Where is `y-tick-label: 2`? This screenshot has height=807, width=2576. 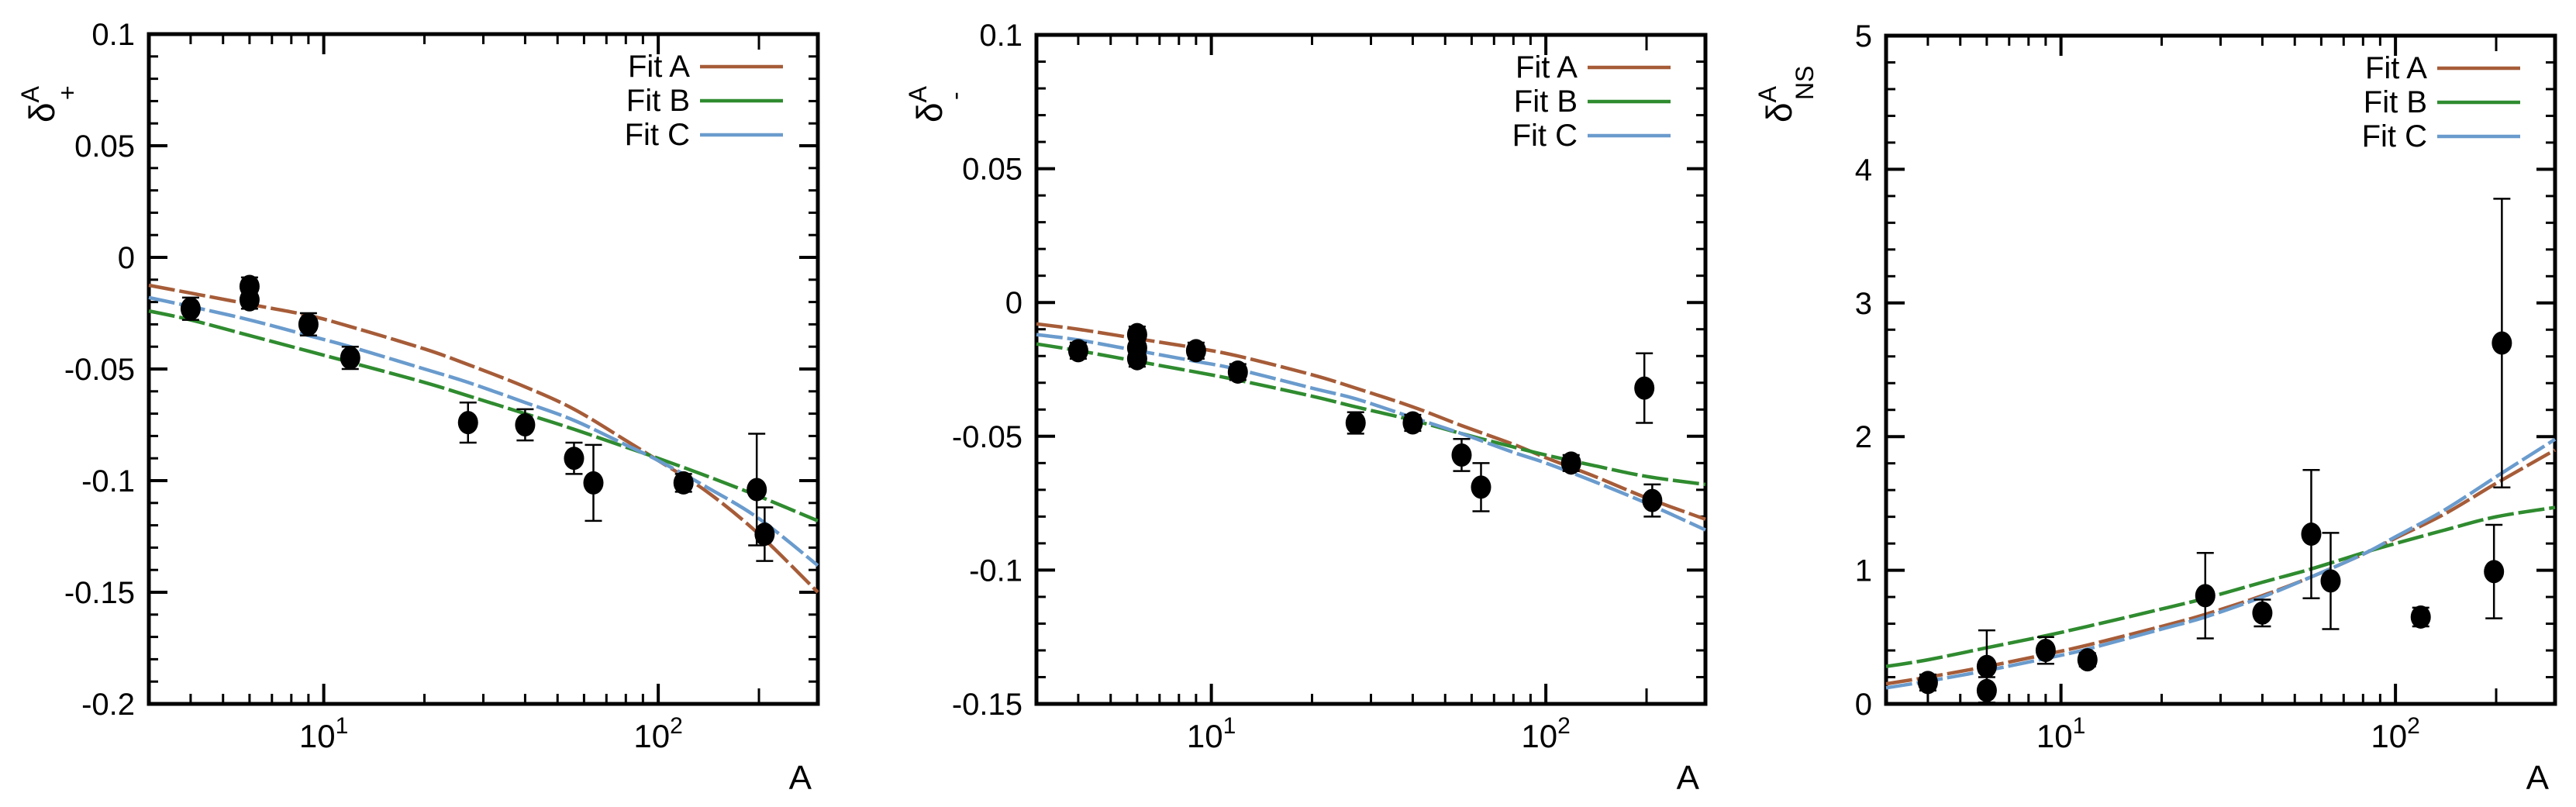 y-tick-label: 2 is located at coordinates (1863, 437).